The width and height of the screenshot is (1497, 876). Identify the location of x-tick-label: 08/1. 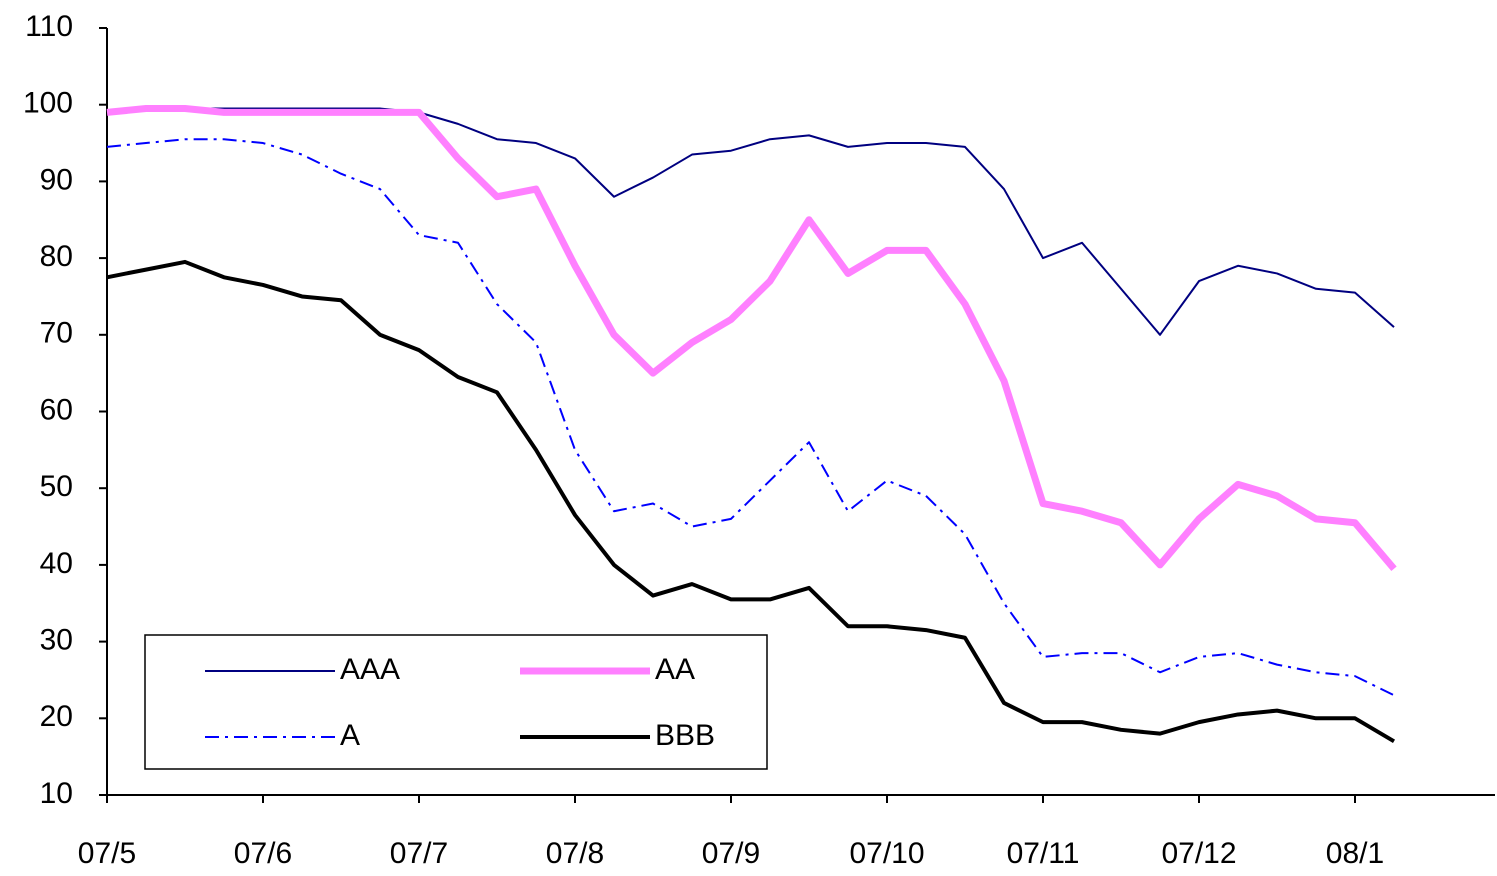
(1355, 853).